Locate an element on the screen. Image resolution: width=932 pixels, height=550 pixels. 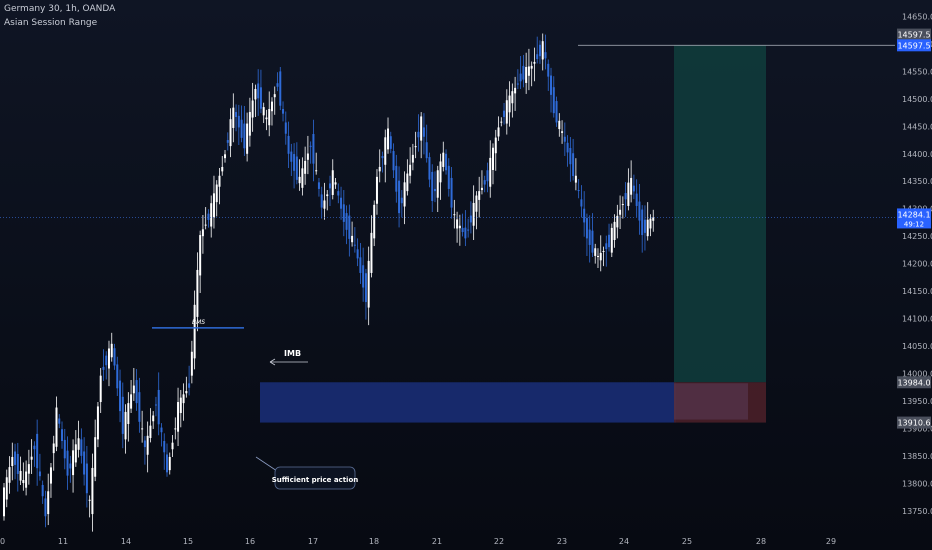
y-tick-label: 14000.0 is located at coordinates (917, 373).